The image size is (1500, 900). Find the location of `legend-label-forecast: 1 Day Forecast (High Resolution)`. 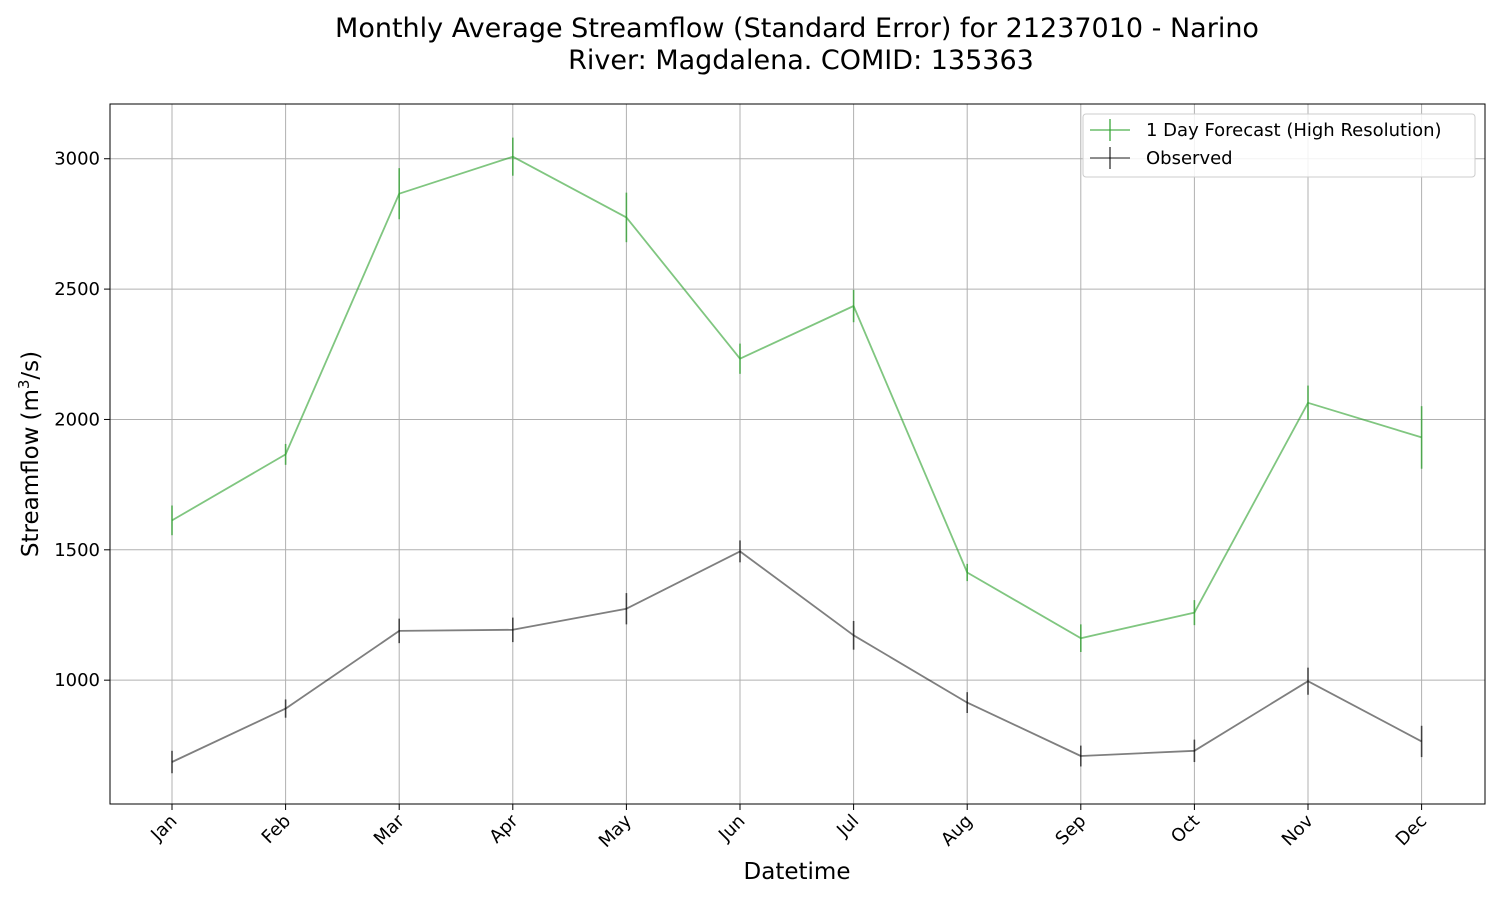

legend-label-forecast: 1 Day Forecast (High Resolution) is located at coordinates (1294, 130).